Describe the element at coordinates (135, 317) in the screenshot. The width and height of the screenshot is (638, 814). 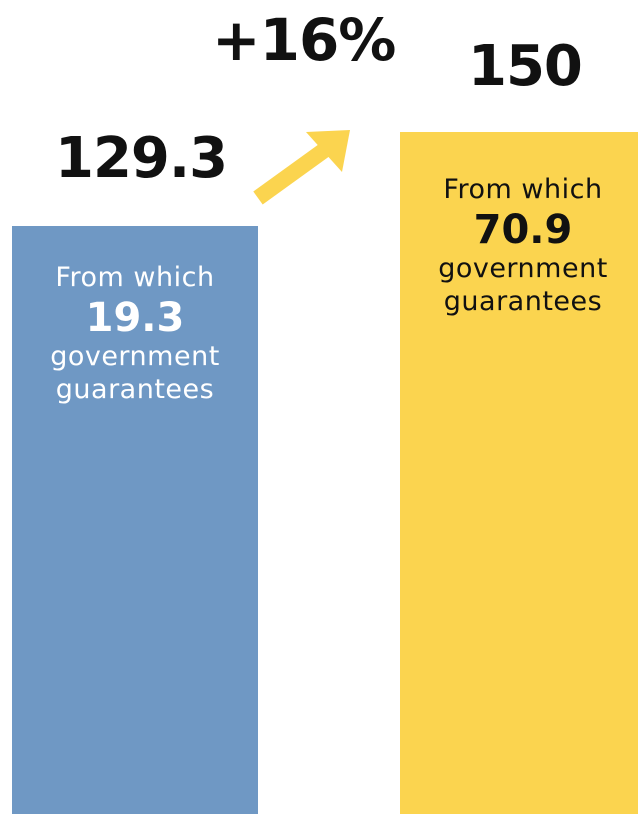
I see `breakdown-value: 19.3` at that location.